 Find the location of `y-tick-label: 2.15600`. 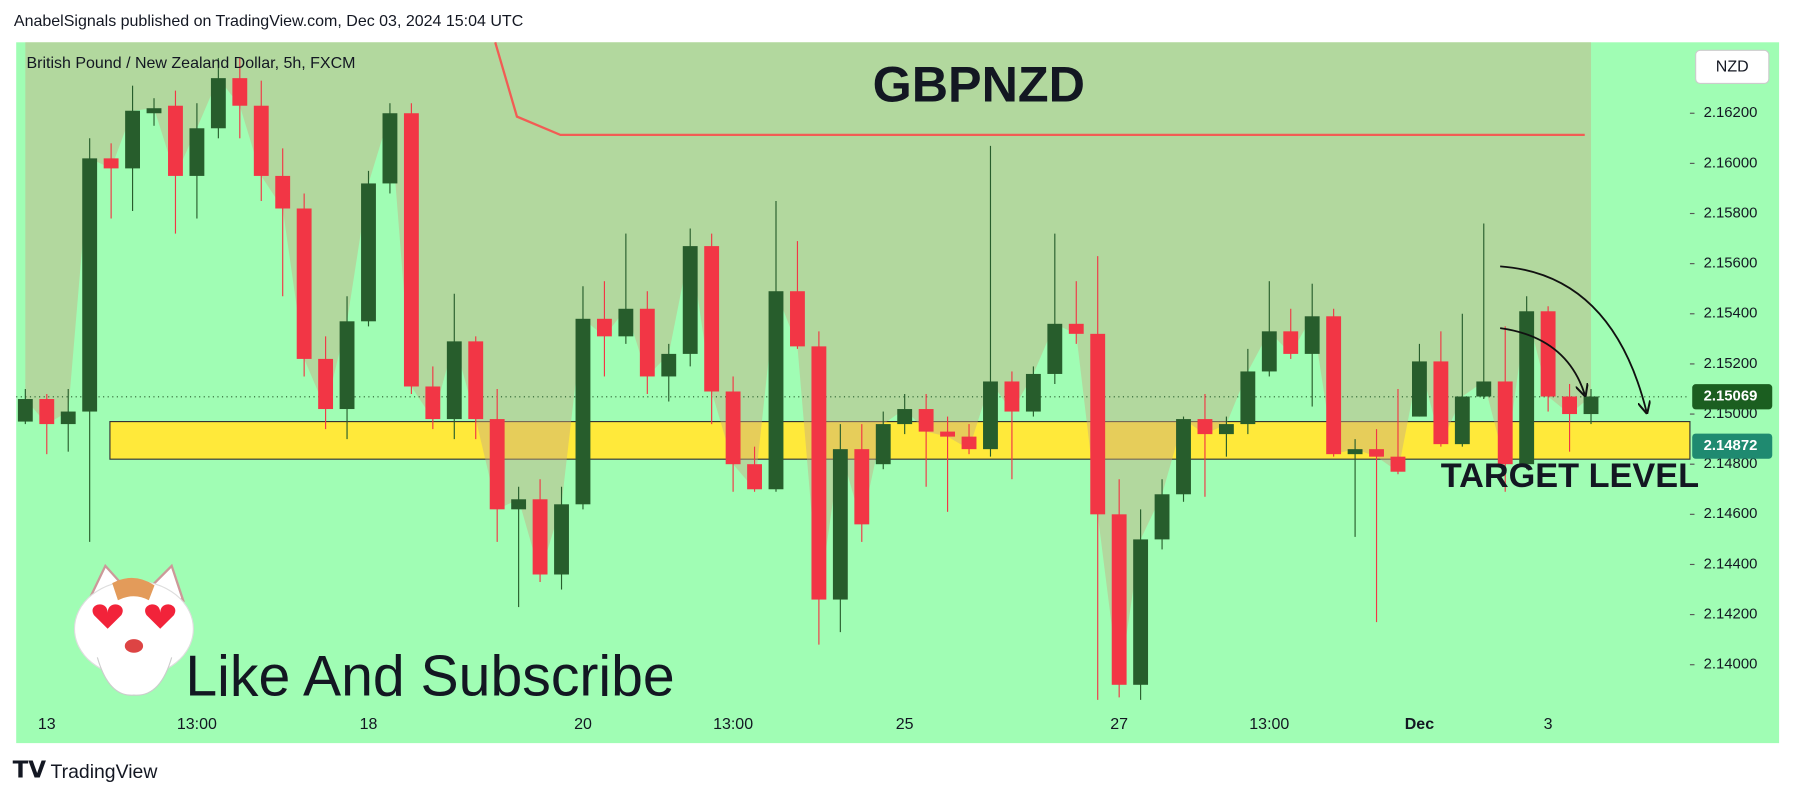

y-tick-label: 2.15600 is located at coordinates (1731, 264).